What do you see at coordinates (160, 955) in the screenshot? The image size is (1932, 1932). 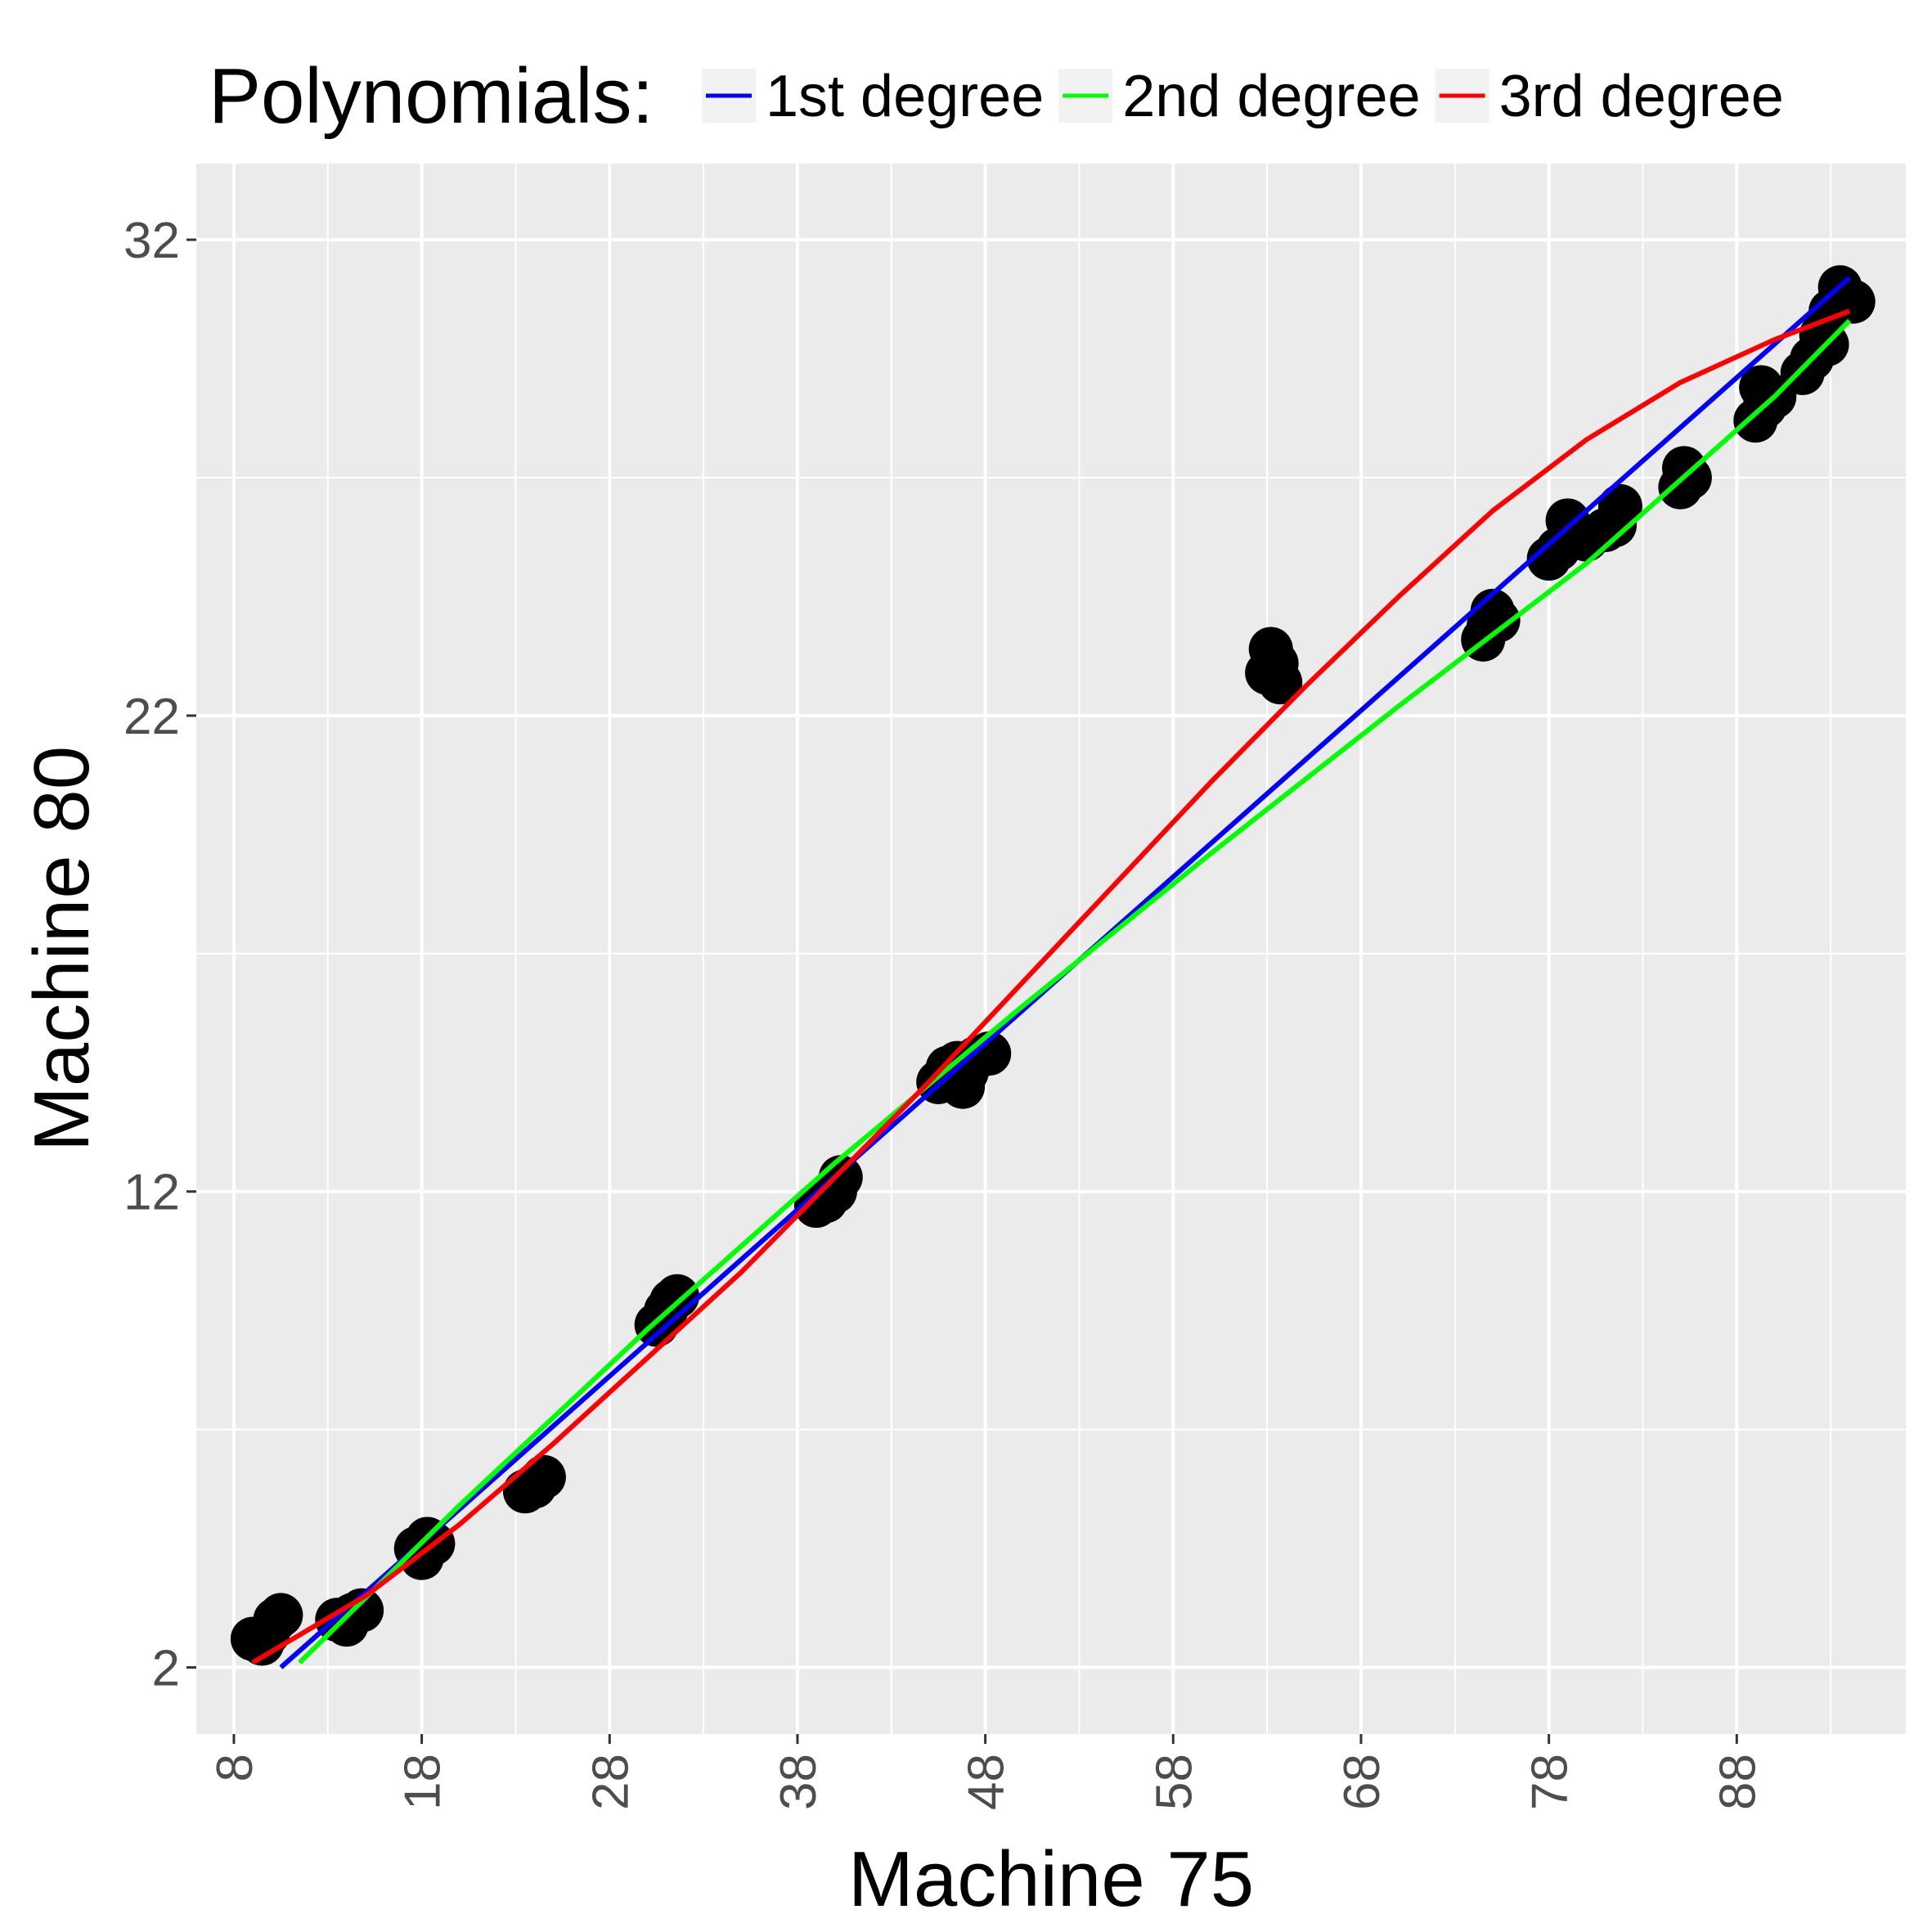 I see `y-axis: 2 12 22 32` at bounding box center [160, 955].